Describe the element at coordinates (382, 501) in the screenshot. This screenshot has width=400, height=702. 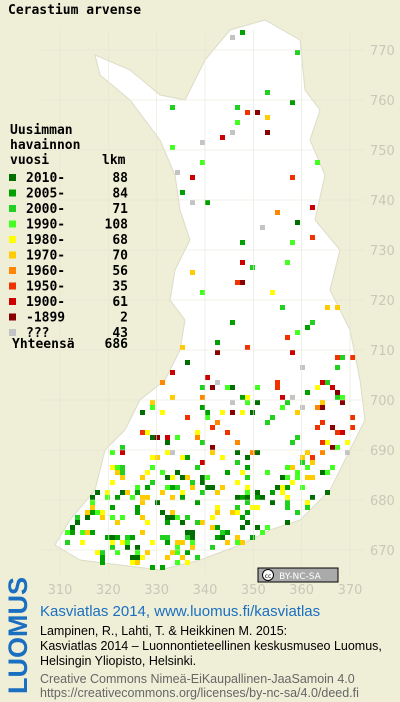
I see `y-tick-label: 680` at that location.